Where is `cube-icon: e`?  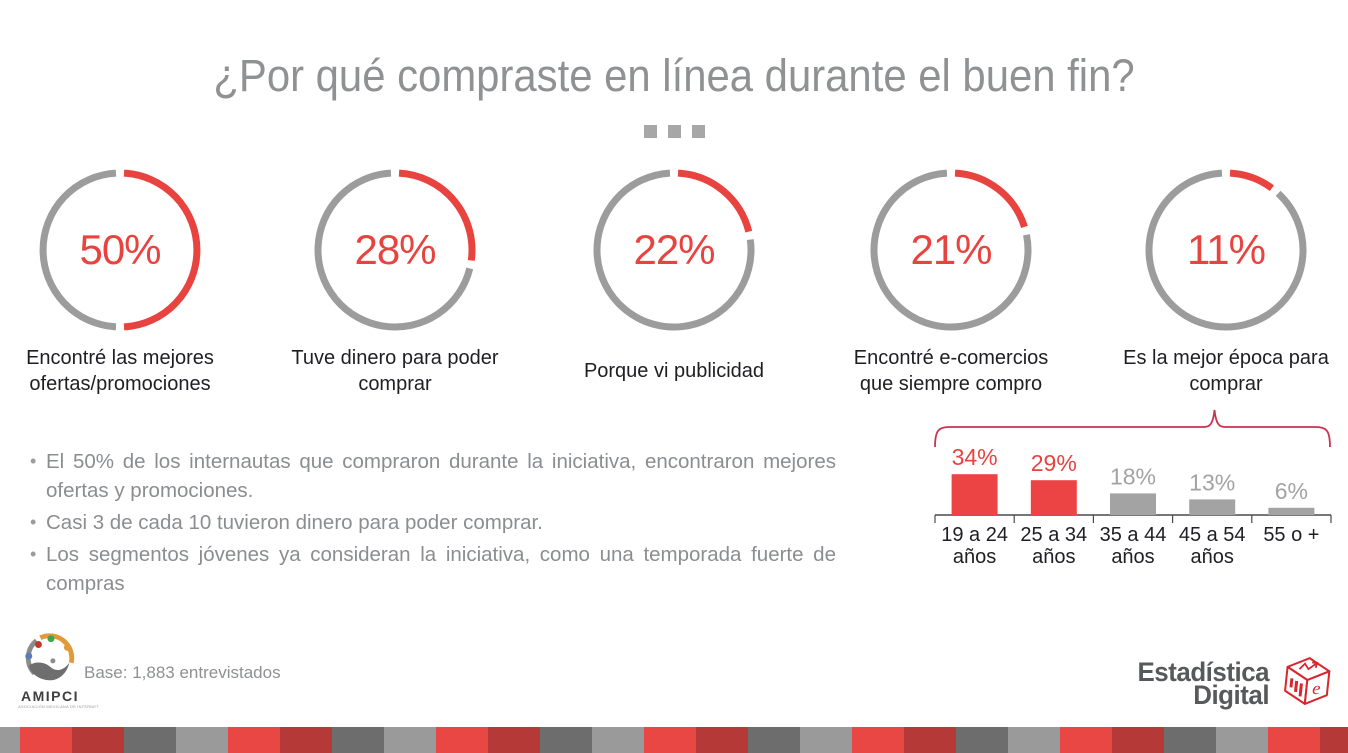
cube-icon: e is located at coordinates (1307, 681).